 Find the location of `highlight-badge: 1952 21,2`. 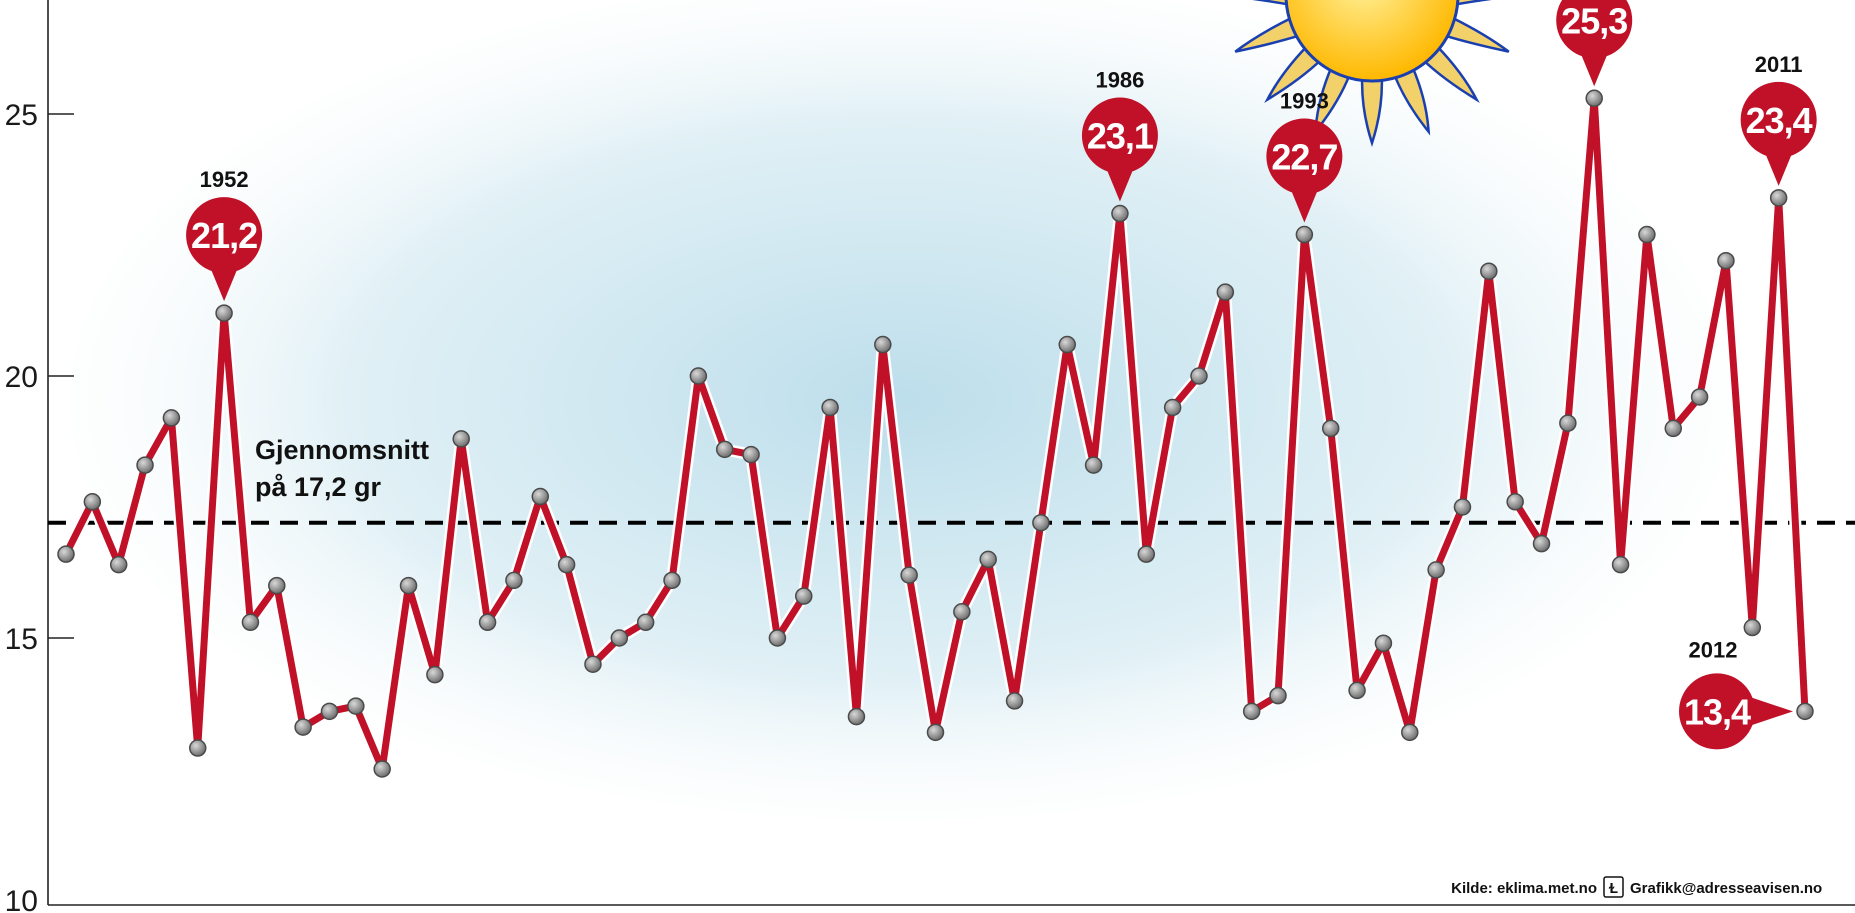

highlight-badge: 1952 21,2 is located at coordinates (224, 234).